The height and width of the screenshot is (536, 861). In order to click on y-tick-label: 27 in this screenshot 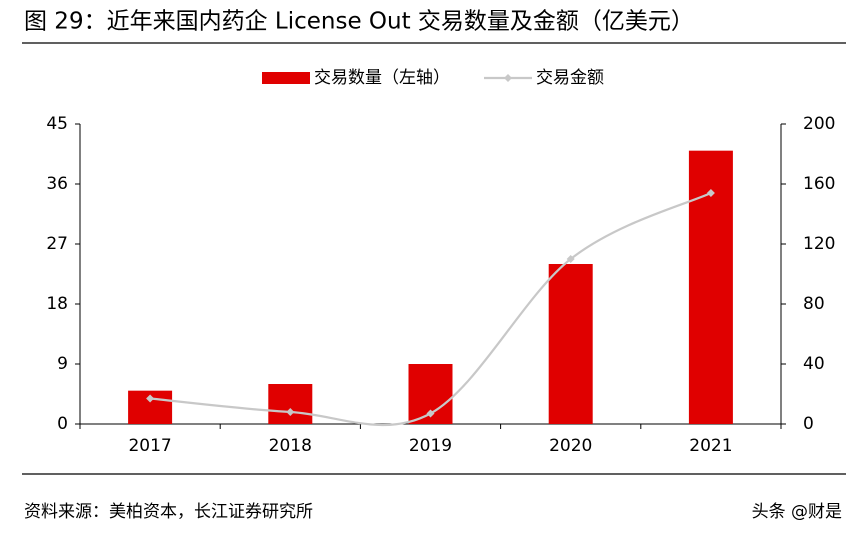, I will do `click(57, 244)`.